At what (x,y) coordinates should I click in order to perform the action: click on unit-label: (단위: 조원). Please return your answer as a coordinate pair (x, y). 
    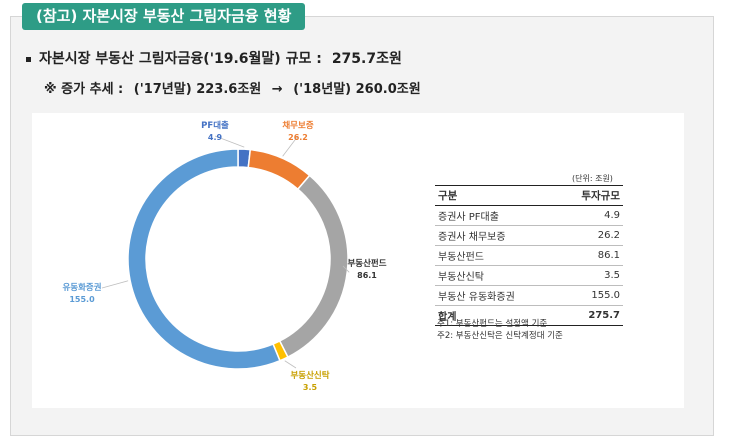
    Looking at the image, I should click on (592, 178).